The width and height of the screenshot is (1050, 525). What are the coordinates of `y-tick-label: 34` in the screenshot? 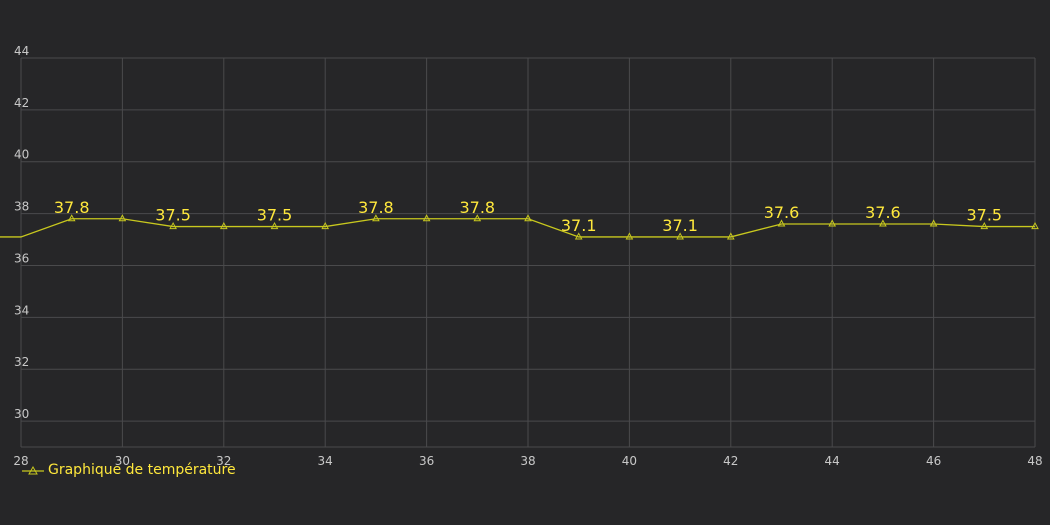 It's located at (21, 310).